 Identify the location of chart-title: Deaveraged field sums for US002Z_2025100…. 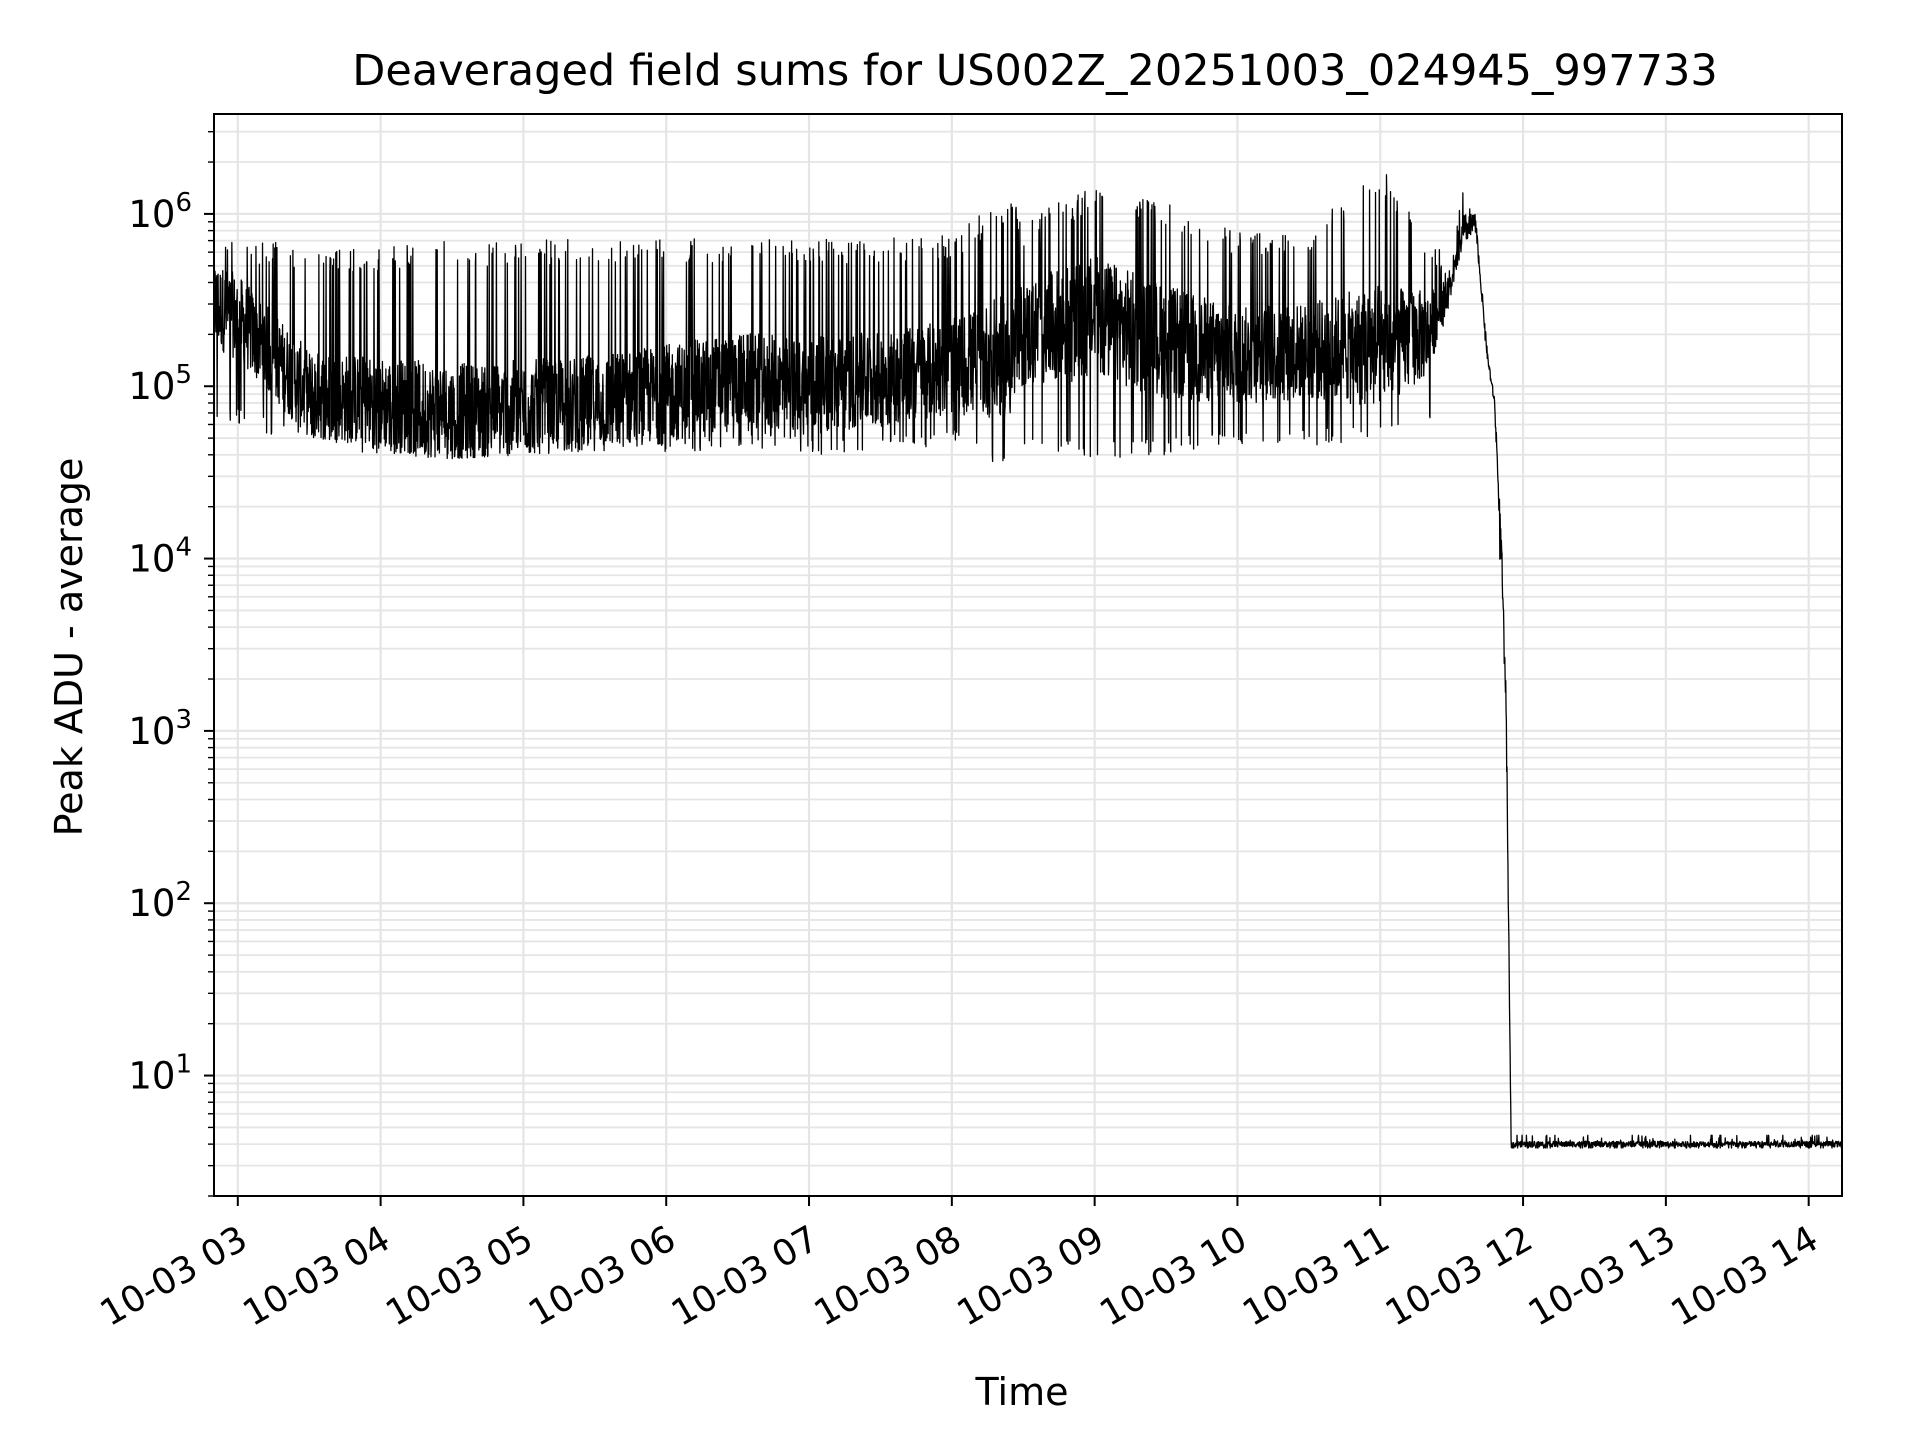
(1034, 71).